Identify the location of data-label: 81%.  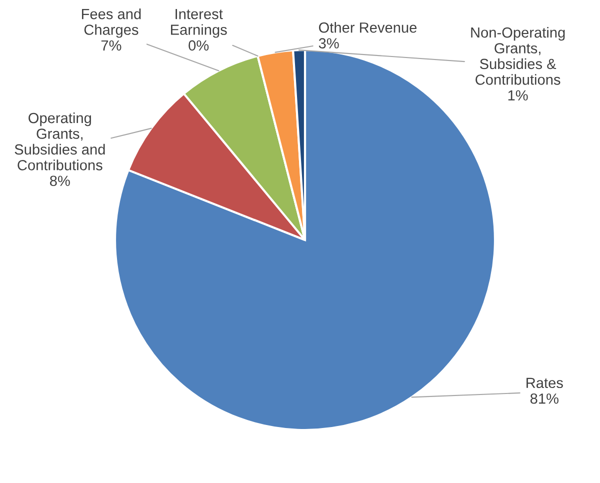
(544, 398).